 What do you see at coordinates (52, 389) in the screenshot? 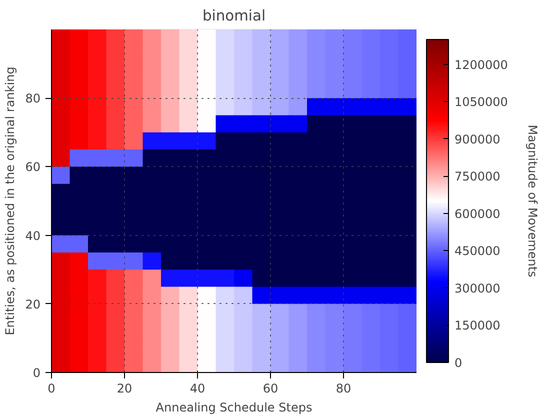
I see `x-tick-label: 0` at bounding box center [52, 389].